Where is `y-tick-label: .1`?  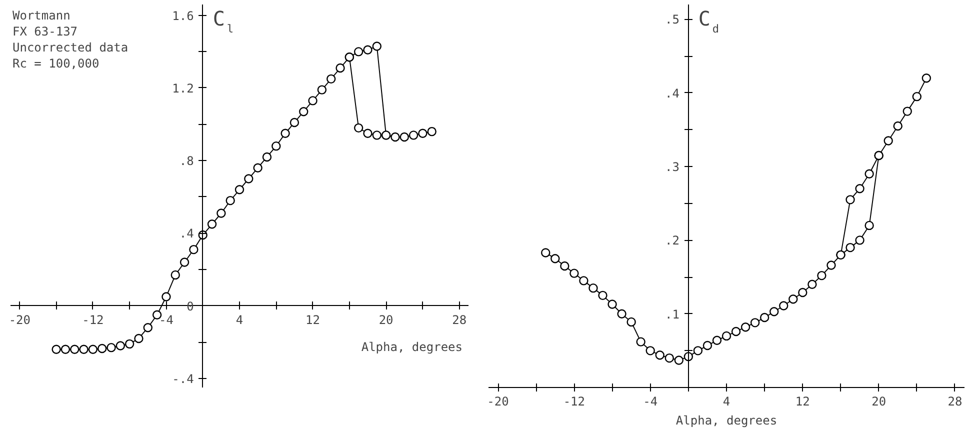
y-tick-label: .1 is located at coordinates (672, 314).